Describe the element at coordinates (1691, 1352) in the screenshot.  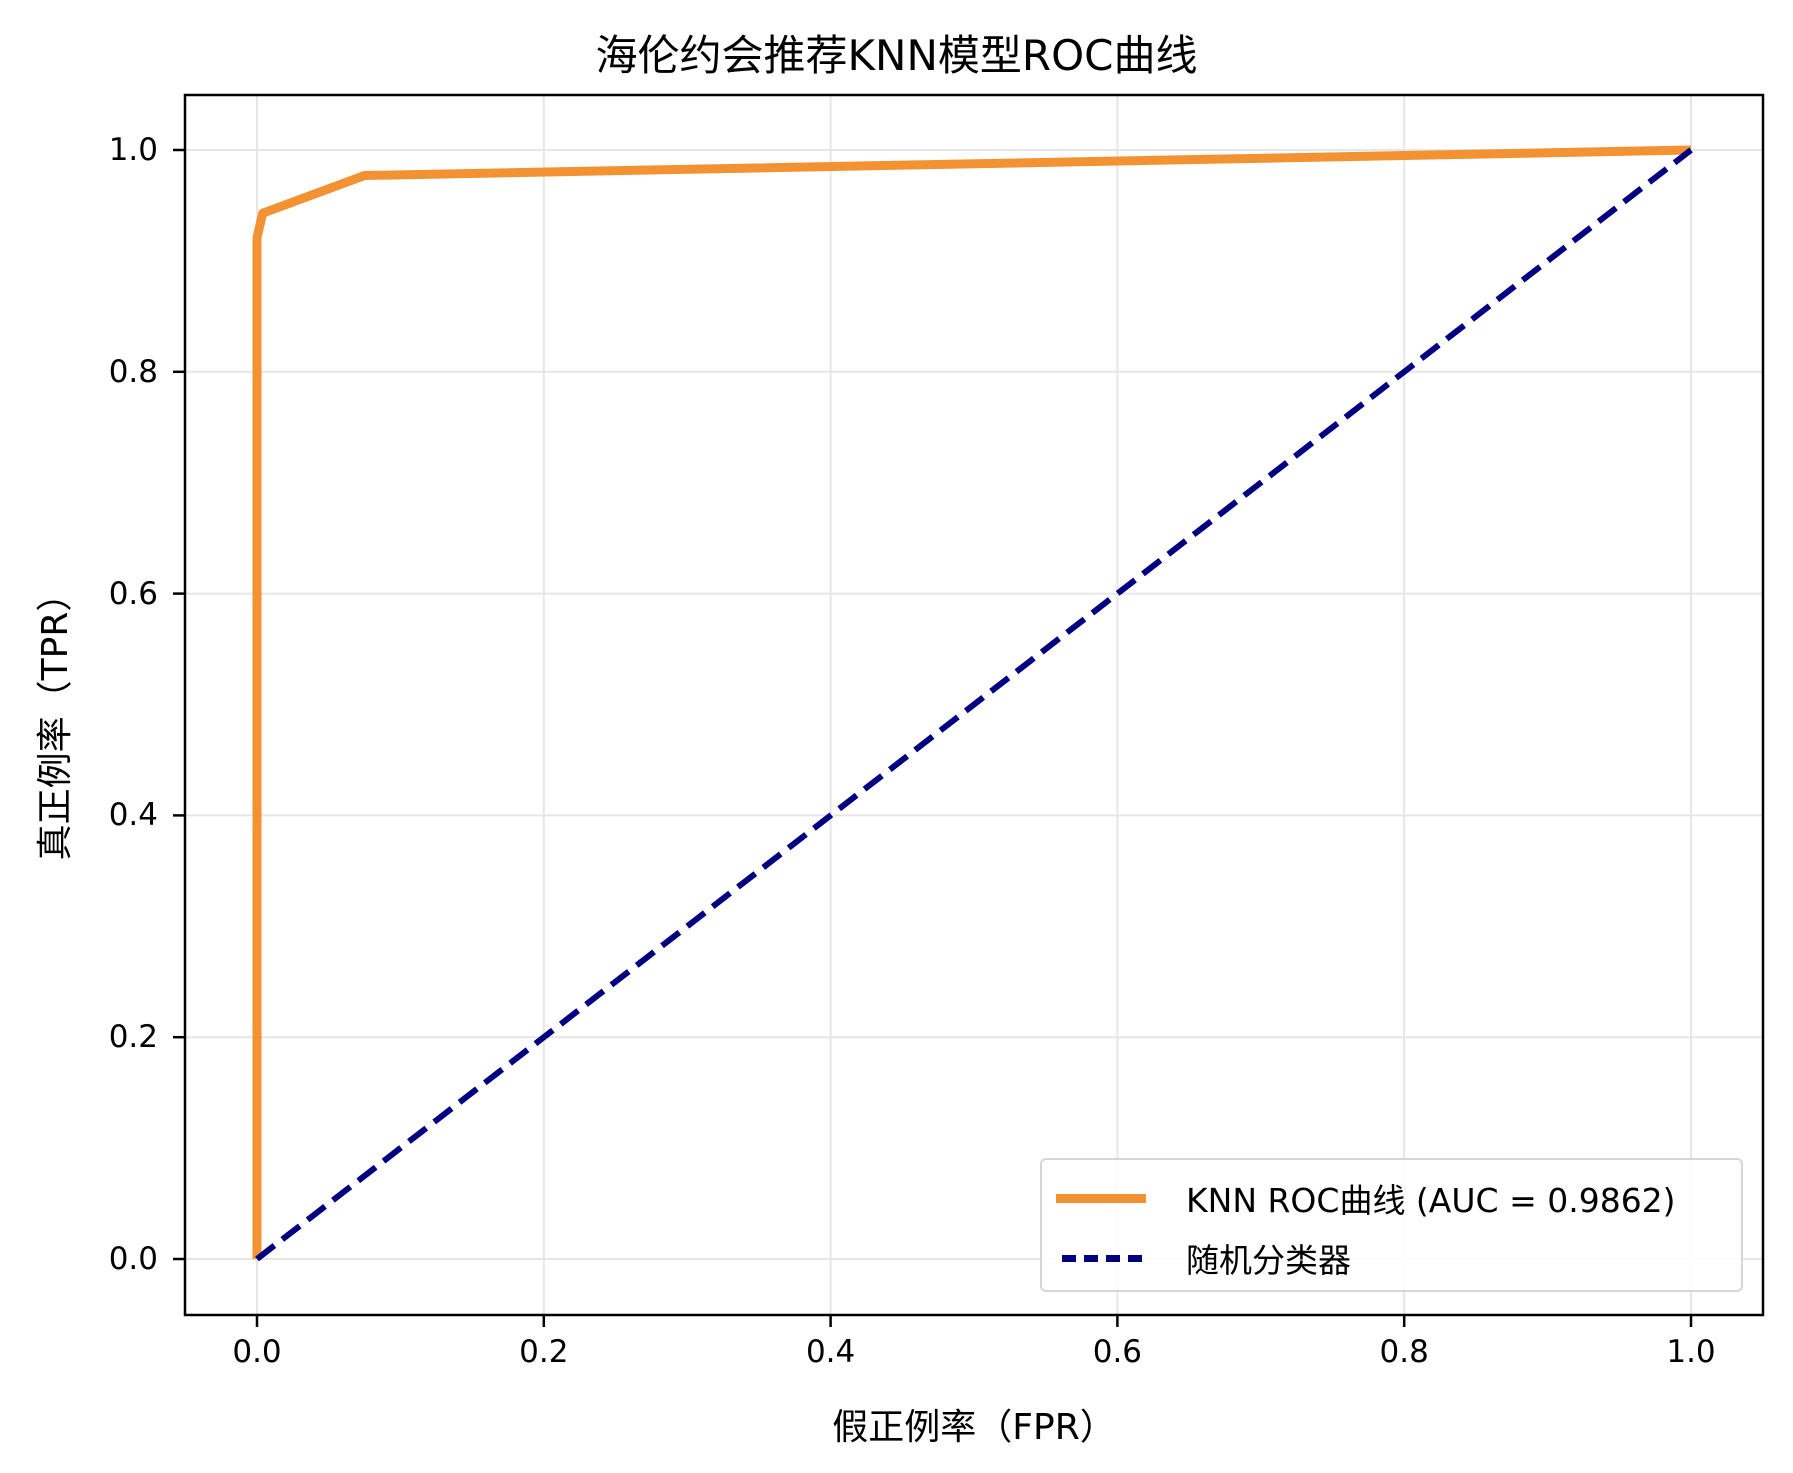
I see `x-tick-label: 1.0` at that location.